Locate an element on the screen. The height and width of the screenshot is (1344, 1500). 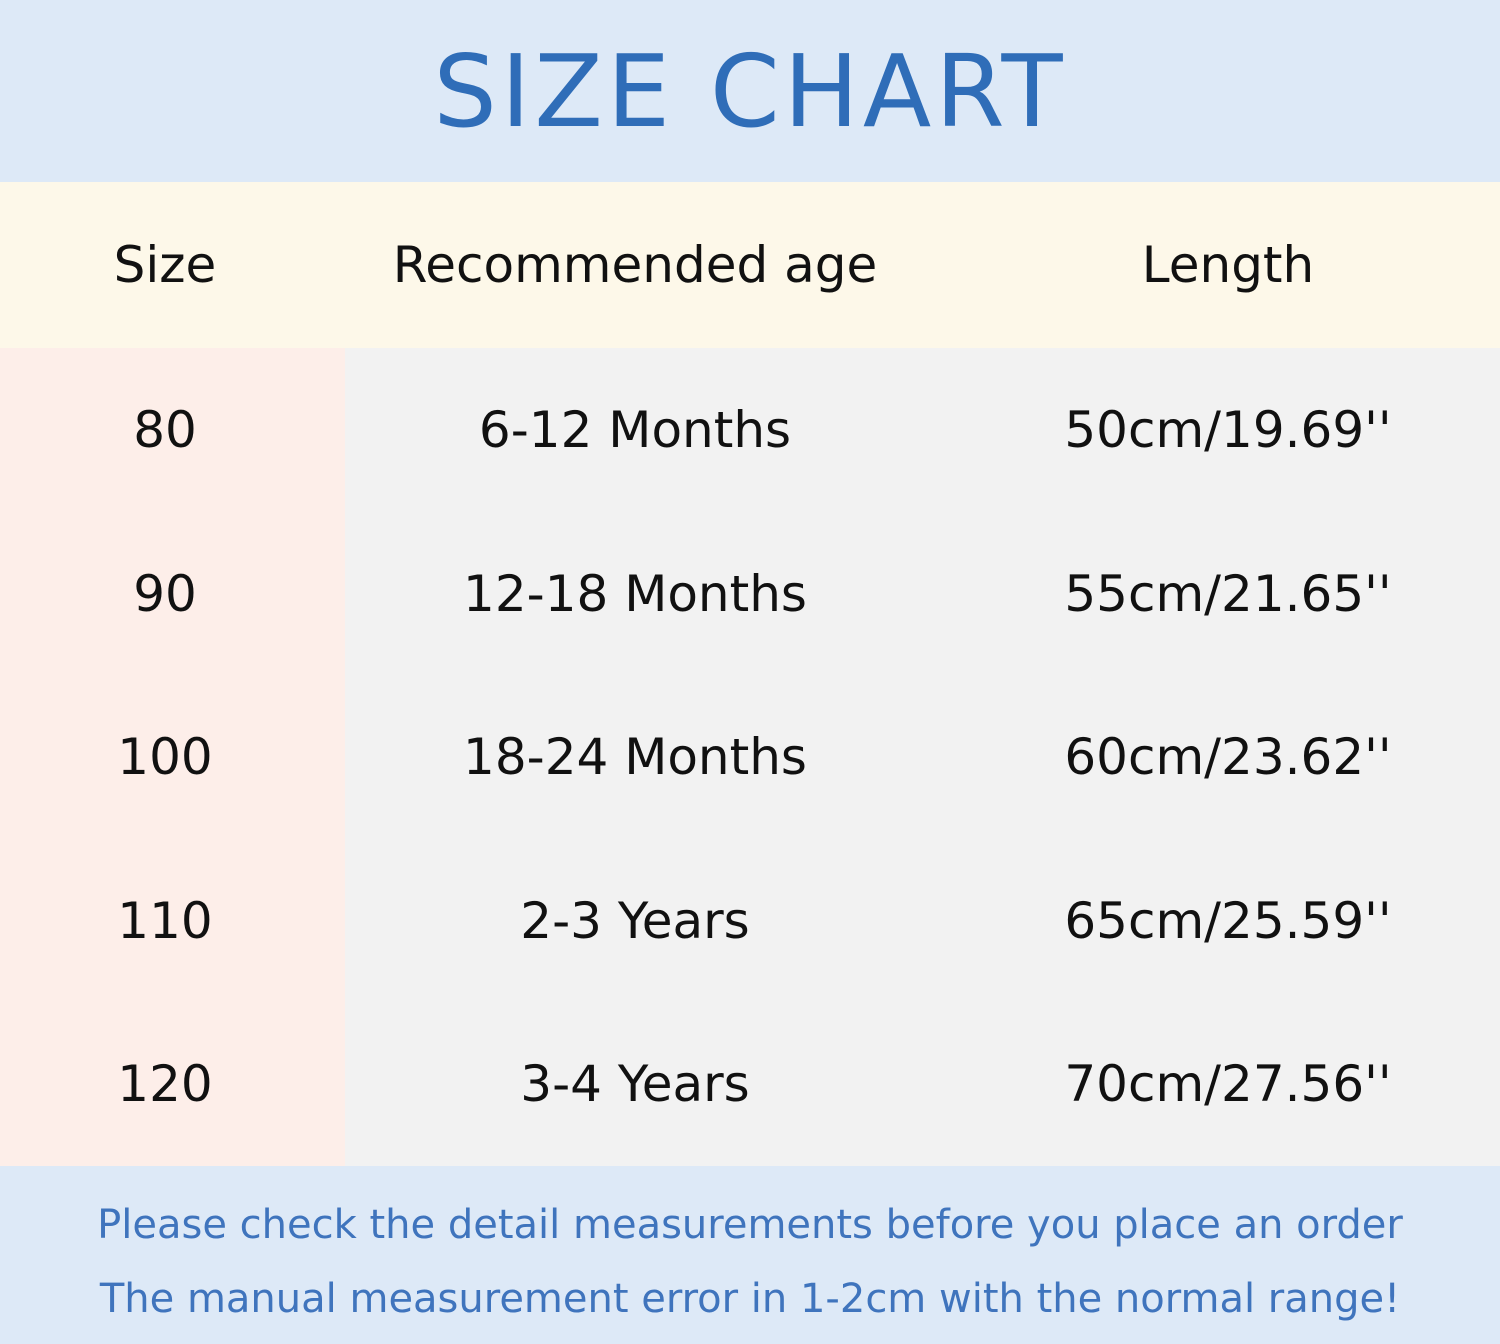
table-cell: 65cm/25.59'' is located at coordinates (1228, 920).